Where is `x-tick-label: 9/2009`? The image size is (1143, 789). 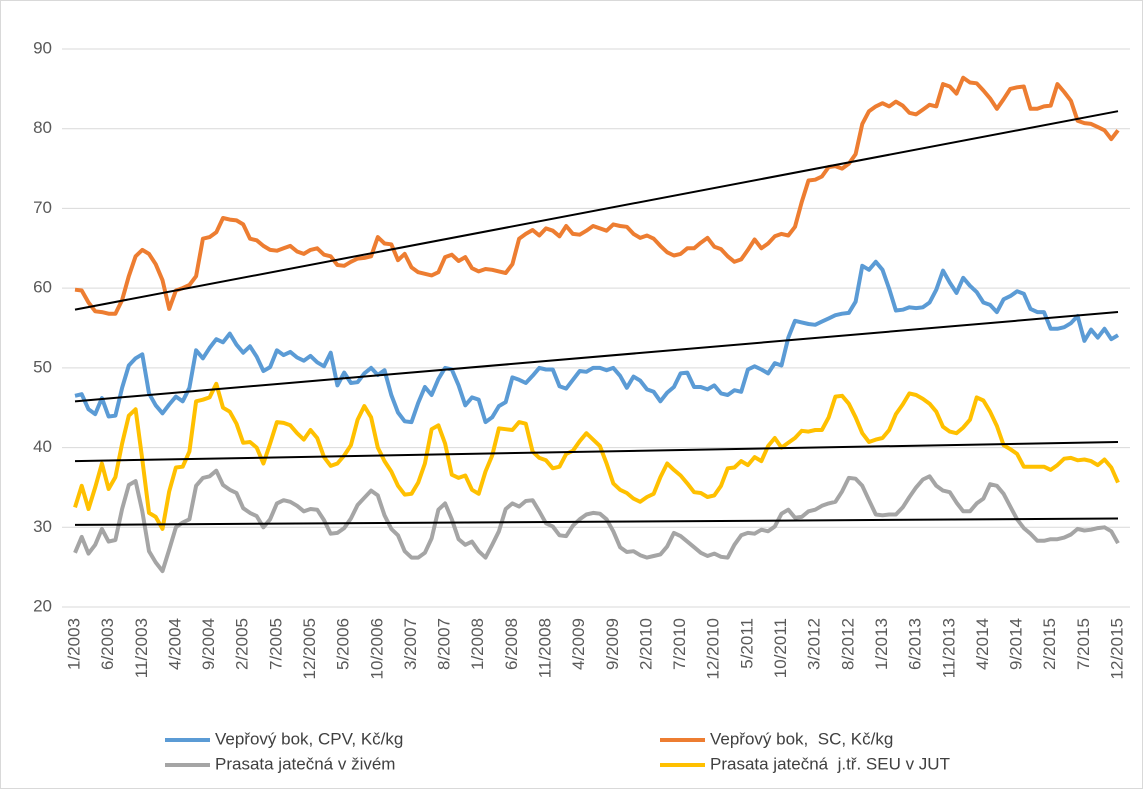 x-tick-label: 9/2009 is located at coordinates (612, 644).